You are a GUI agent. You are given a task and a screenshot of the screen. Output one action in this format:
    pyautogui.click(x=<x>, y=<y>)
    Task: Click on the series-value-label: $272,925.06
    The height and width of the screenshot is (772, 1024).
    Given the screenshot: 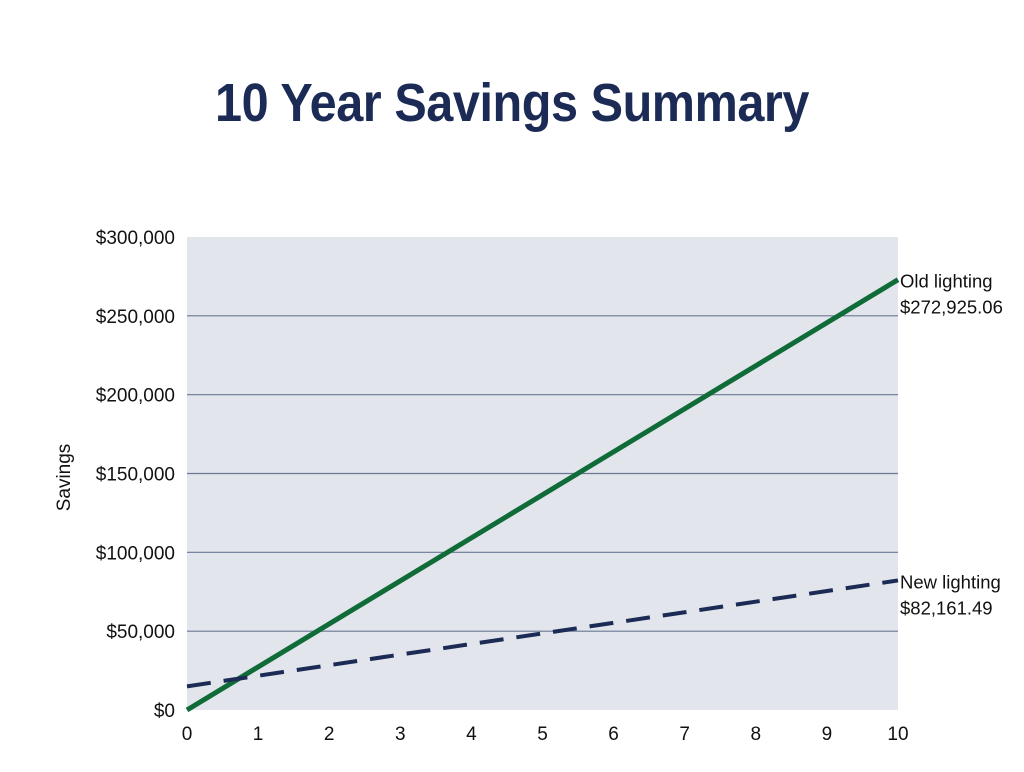 What is the action you would take?
    pyautogui.click(x=951, y=307)
    